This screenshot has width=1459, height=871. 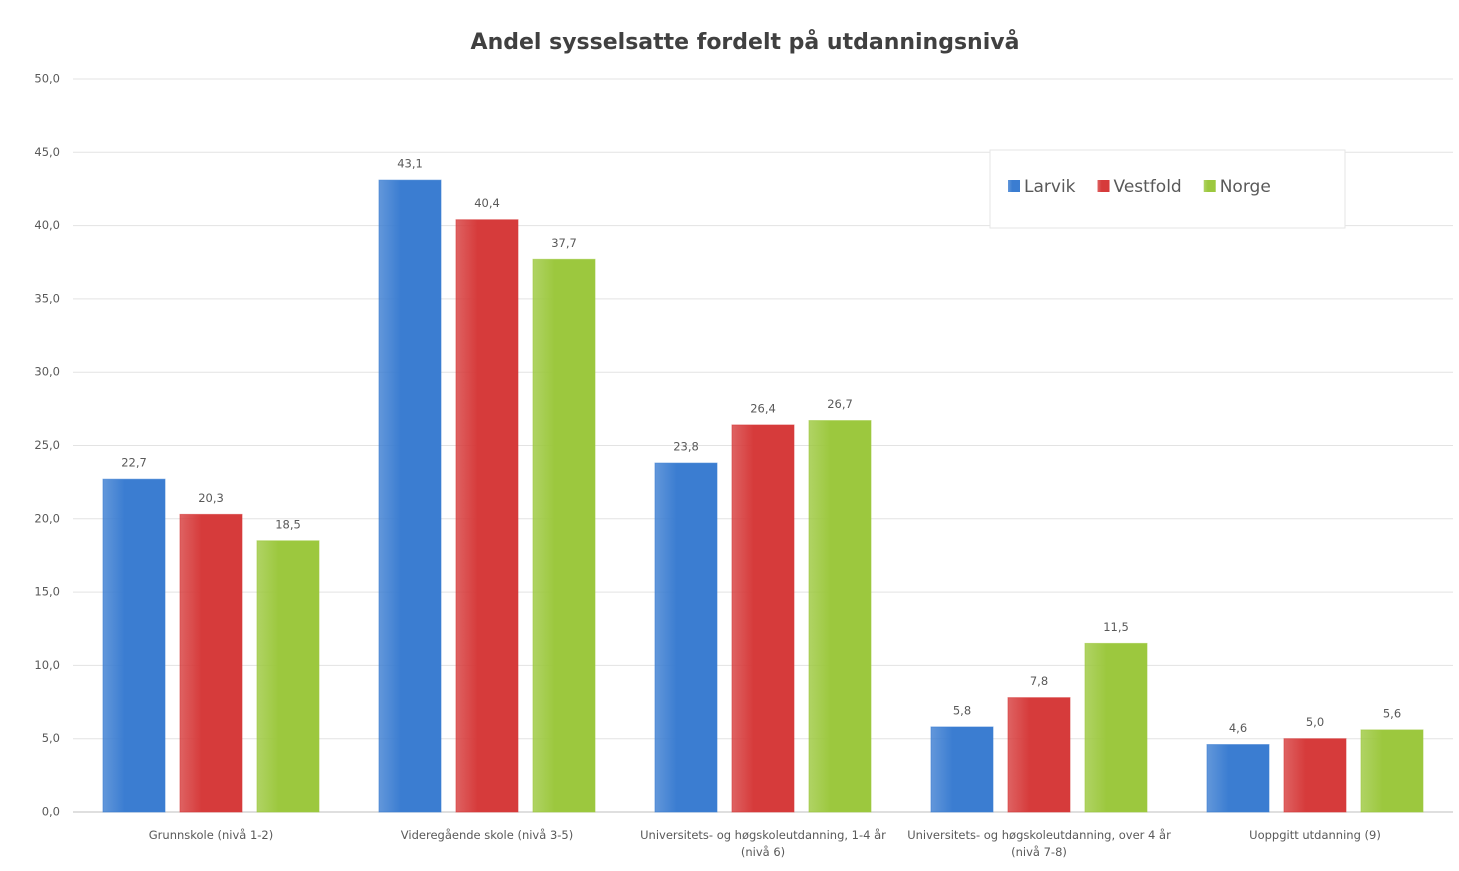 What do you see at coordinates (962, 710) in the screenshot?
I see `data-label: 5,8` at bounding box center [962, 710].